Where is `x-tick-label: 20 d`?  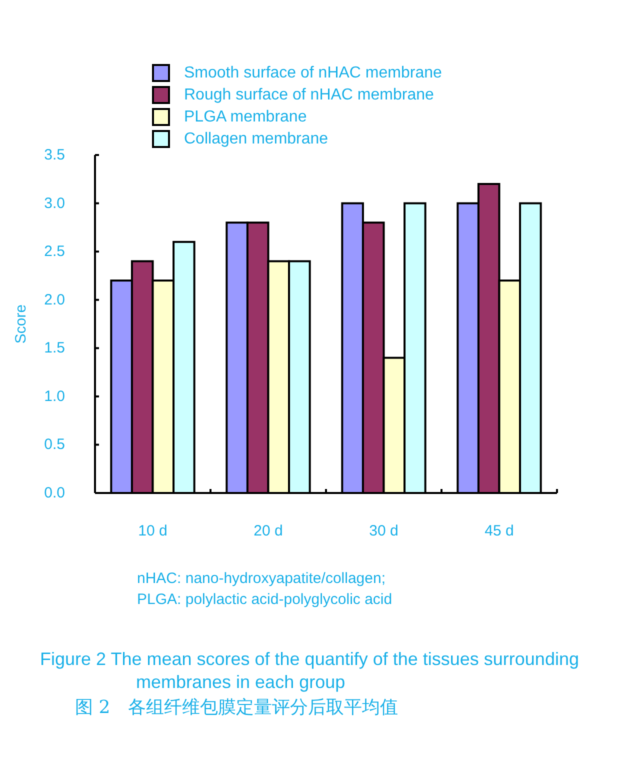
x-tick-label: 20 d is located at coordinates (268, 531).